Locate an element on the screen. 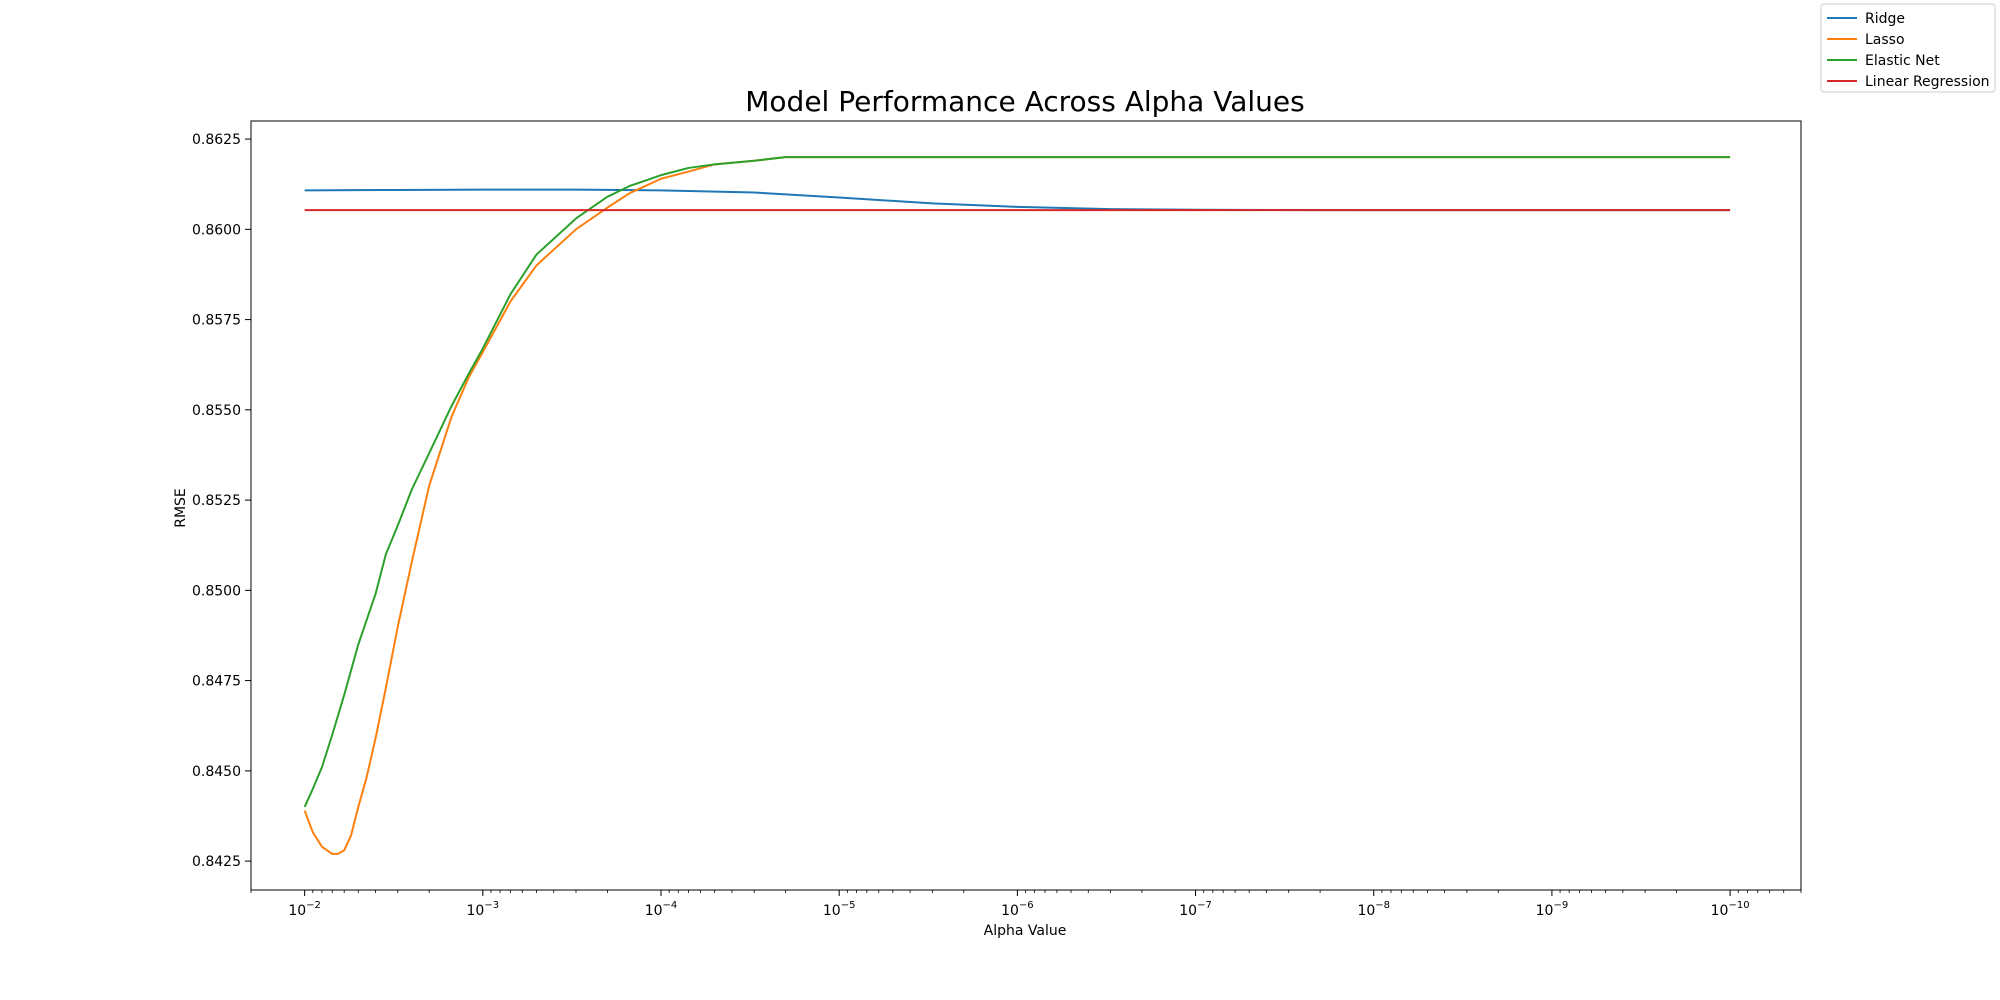  y-axis-label: RMSE is located at coordinates (181, 508).